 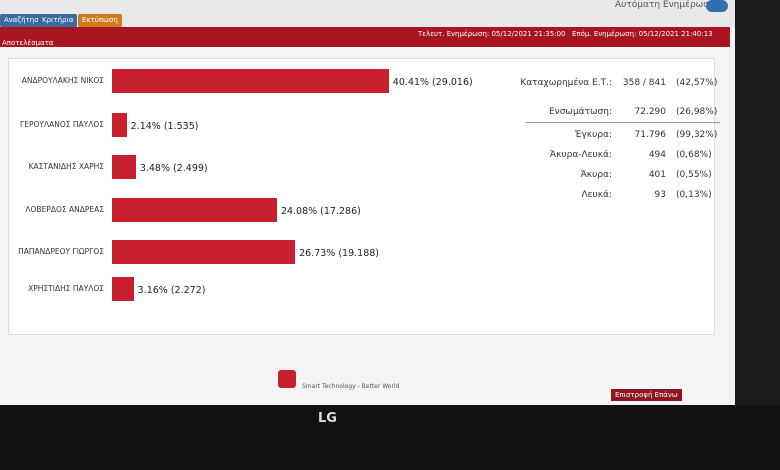 I want to click on print-button: Εκτύπωση, so click(x=100, y=20).